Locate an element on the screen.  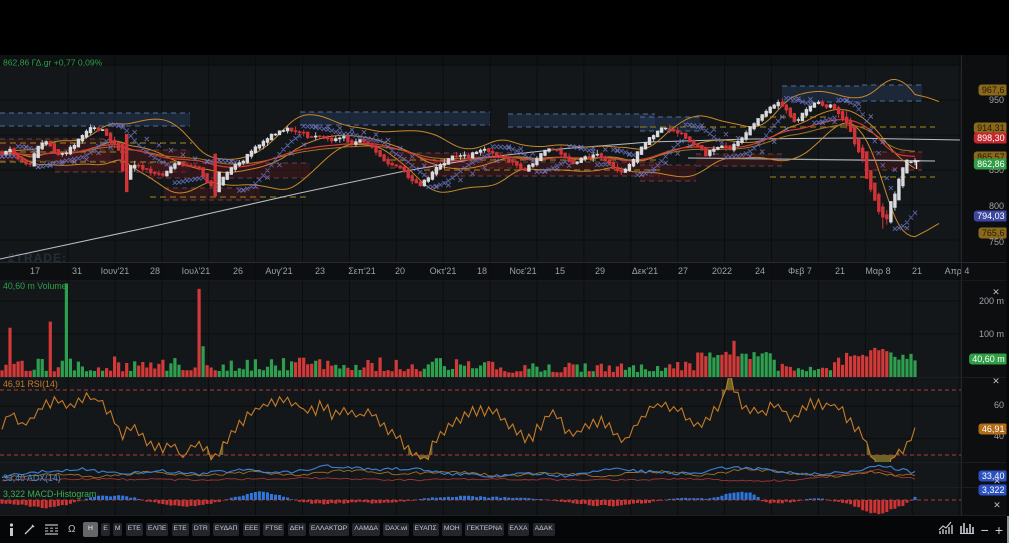
svg-text: Ιουλ'21 is located at coordinates (196, 271).